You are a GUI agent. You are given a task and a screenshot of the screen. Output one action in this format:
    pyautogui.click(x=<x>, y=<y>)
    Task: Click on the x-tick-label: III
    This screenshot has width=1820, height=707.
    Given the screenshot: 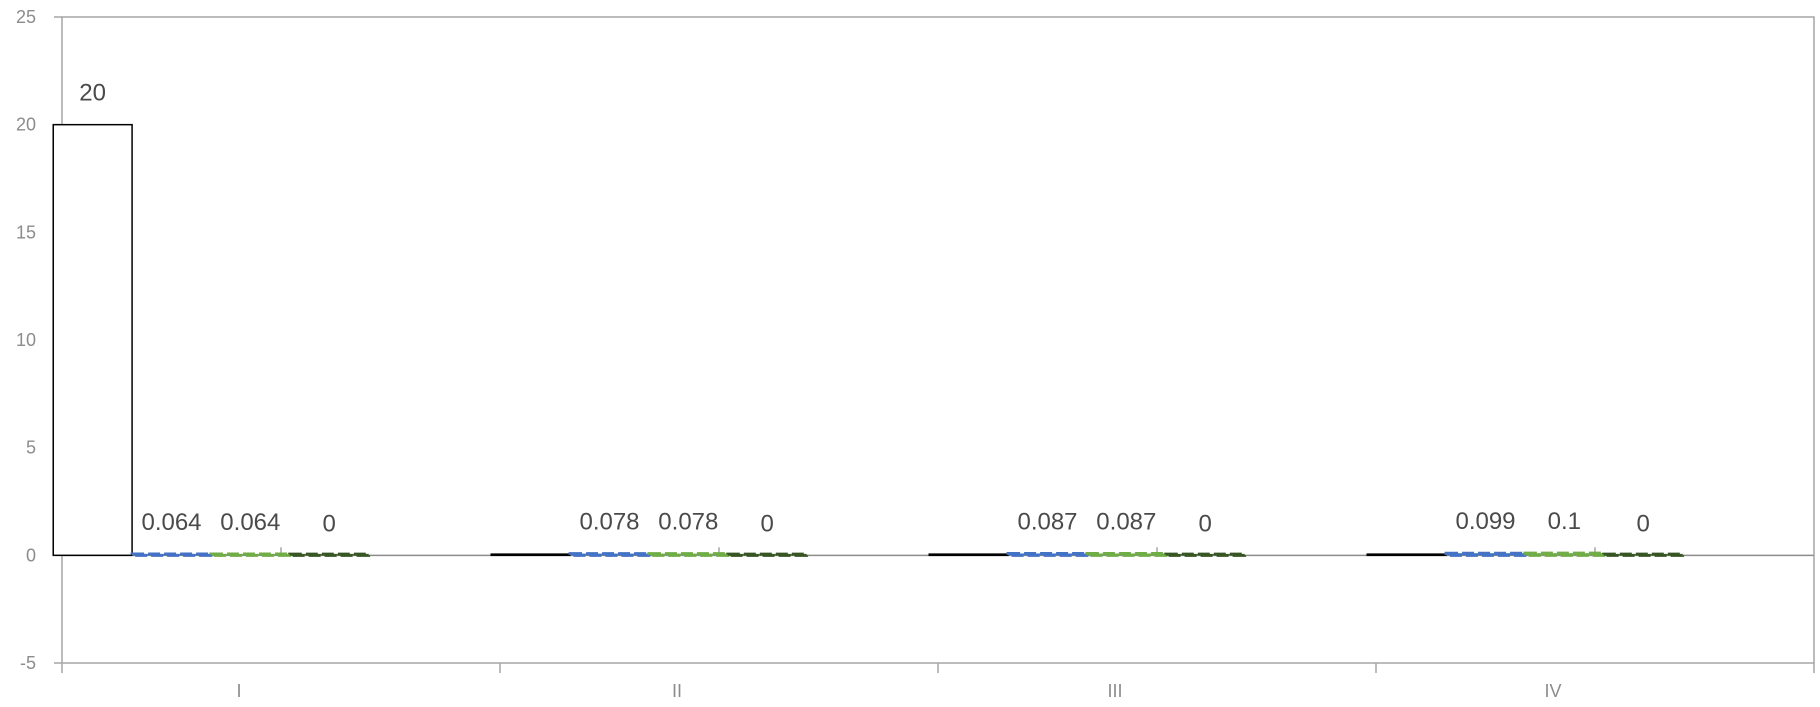 What is the action you would take?
    pyautogui.click(x=1114, y=691)
    